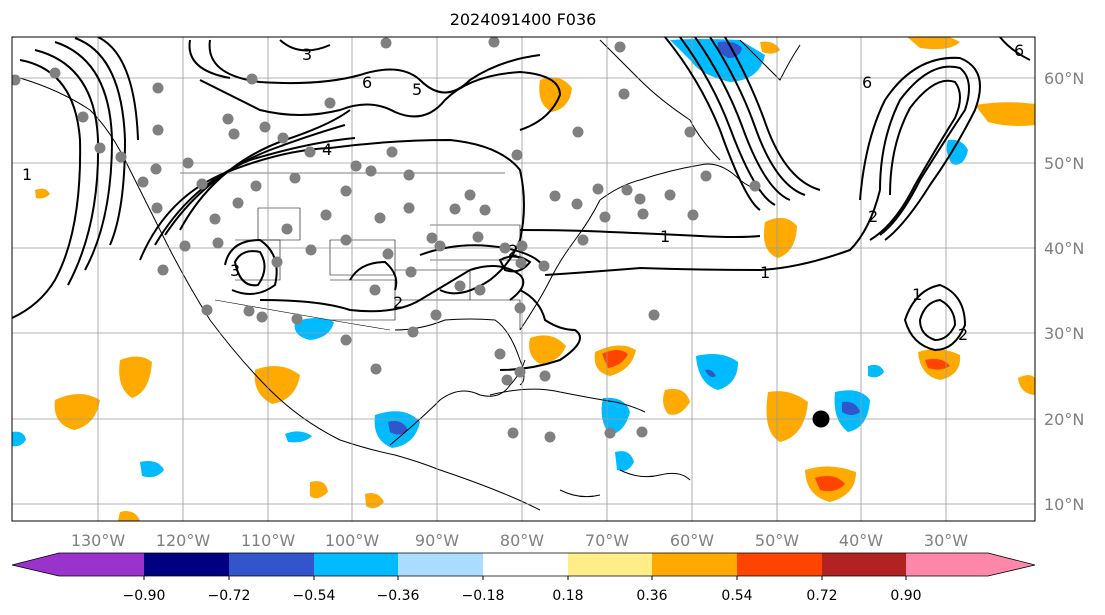 The image size is (1105, 615). I want to click on lat-tick-label: 20°N, so click(1064, 419).